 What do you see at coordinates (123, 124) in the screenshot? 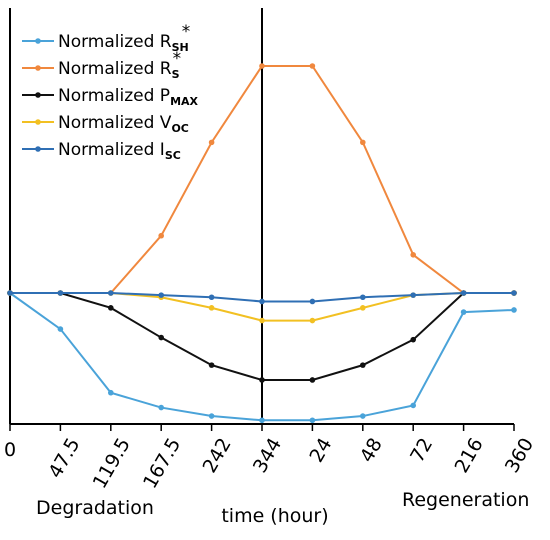
I see `legend-label: Normalized VOC` at bounding box center [123, 124].